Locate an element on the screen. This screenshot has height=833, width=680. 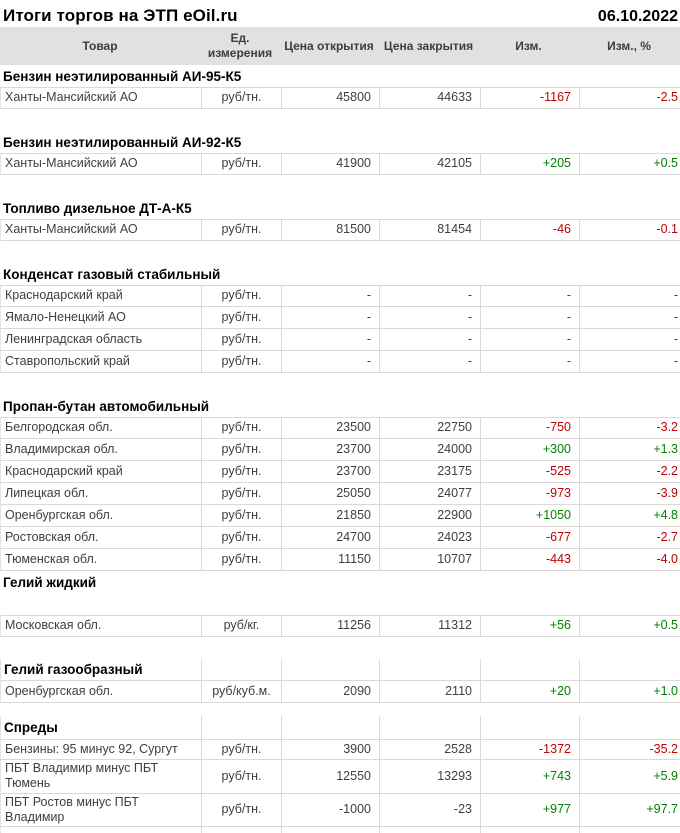
section-title: Бензин неэтилированный АИ-92-К5 is located at coordinates (122, 142).